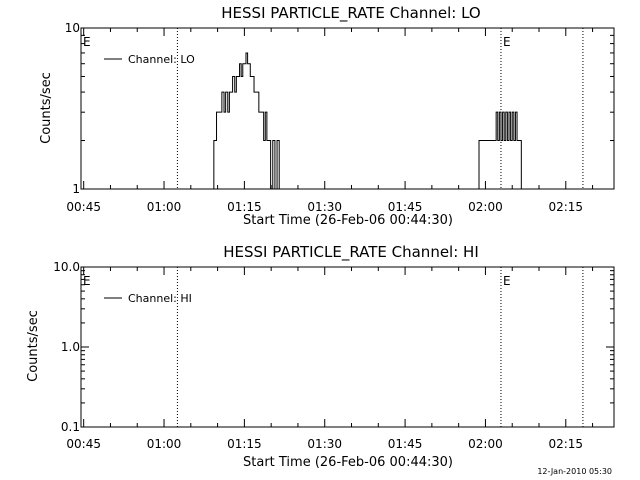 This screenshot has width=640, height=480. Describe the element at coordinates (574, 471) in the screenshot. I see `footer-timestamp: 12-Jan-2010 05:30` at that location.